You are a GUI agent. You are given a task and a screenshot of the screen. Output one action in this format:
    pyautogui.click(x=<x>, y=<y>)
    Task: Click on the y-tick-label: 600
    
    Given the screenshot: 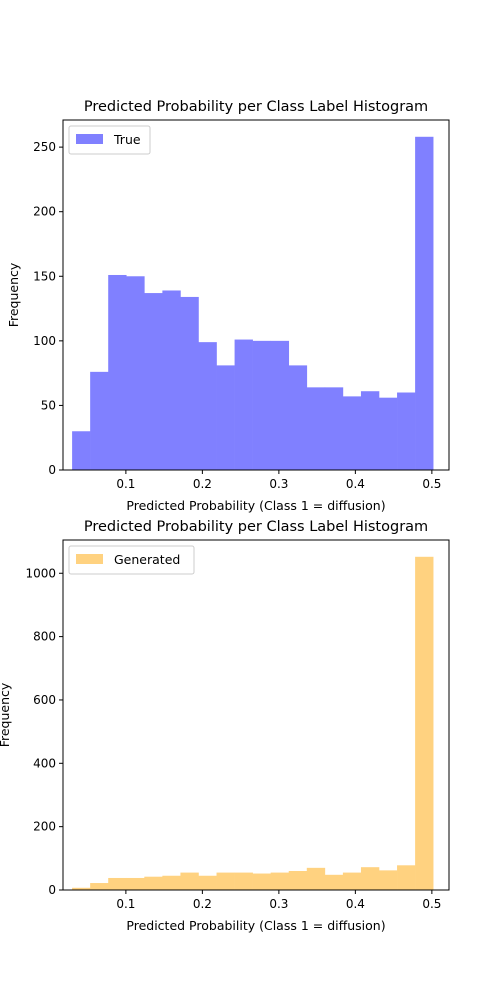 What is the action you would take?
    pyautogui.click(x=44, y=700)
    